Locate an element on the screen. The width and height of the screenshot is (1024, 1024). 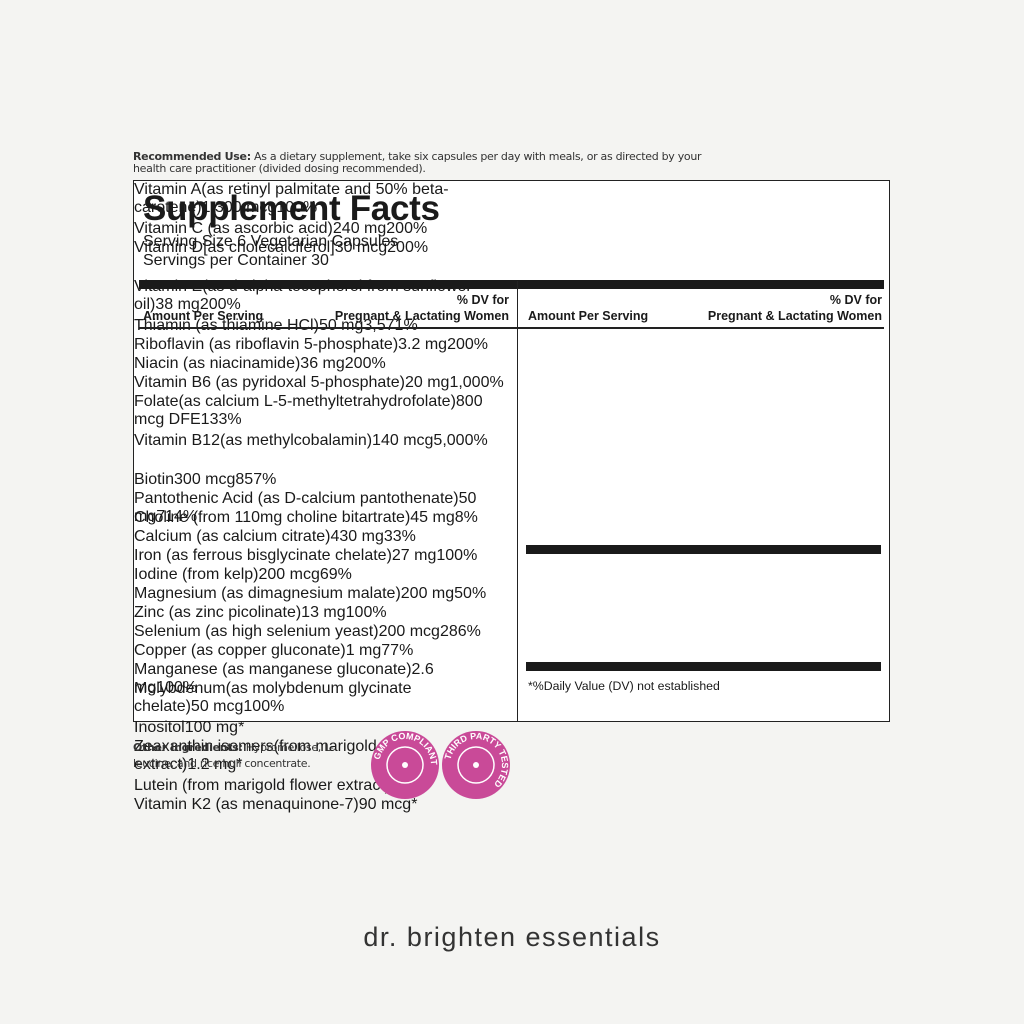
nutrient-name: Vitamin K2 (as menaquinone-7) is located at coordinates (246, 804).